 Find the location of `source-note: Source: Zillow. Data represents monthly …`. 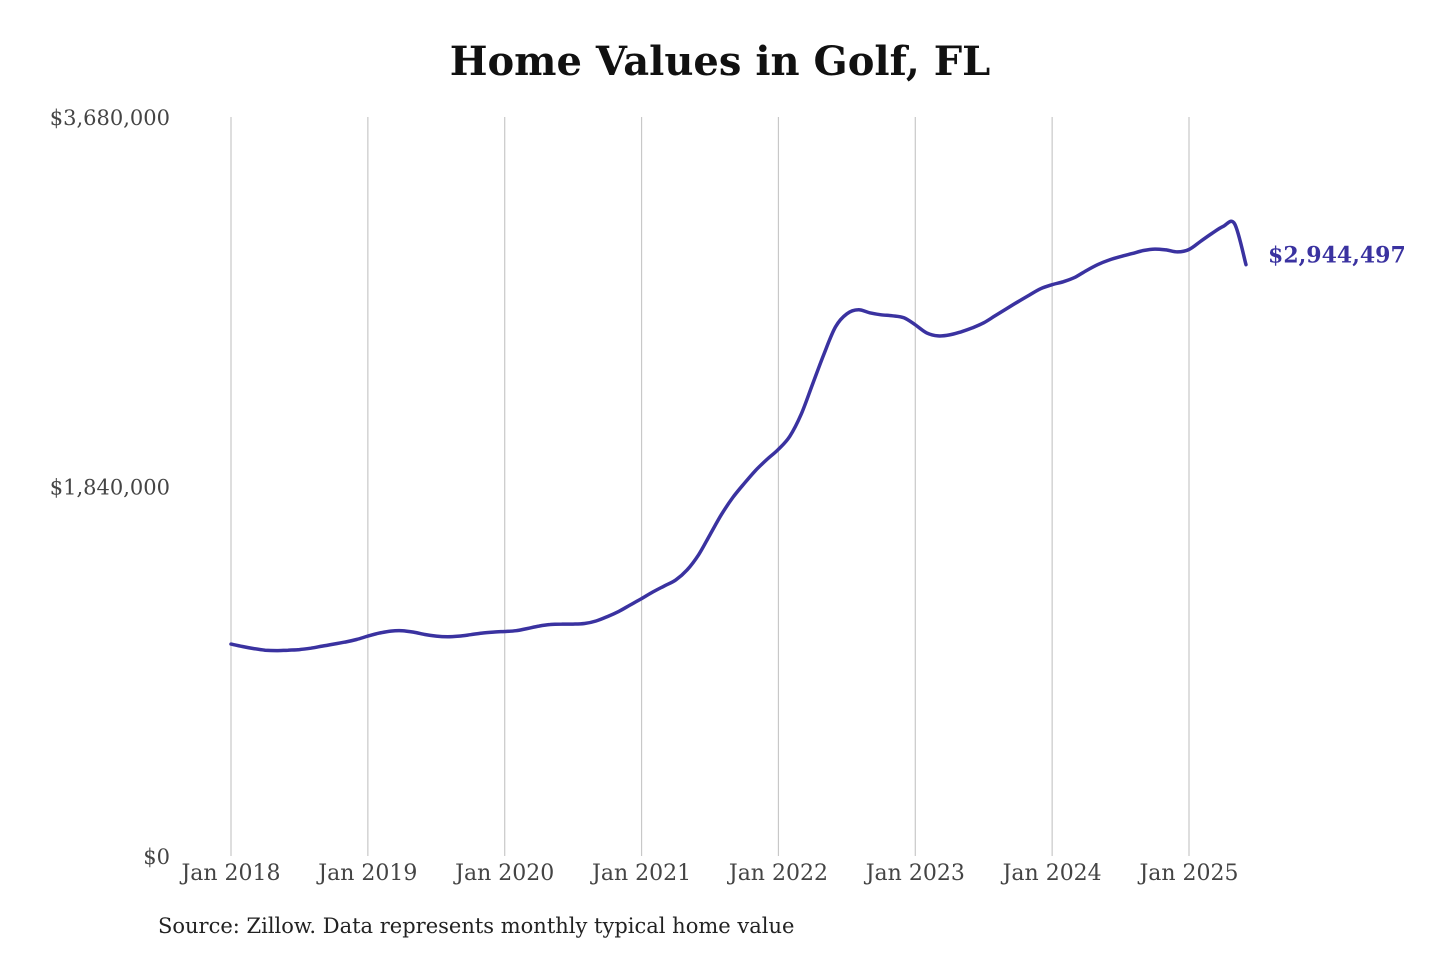

source-note: Source: Zillow. Data represents monthly … is located at coordinates (476, 926).